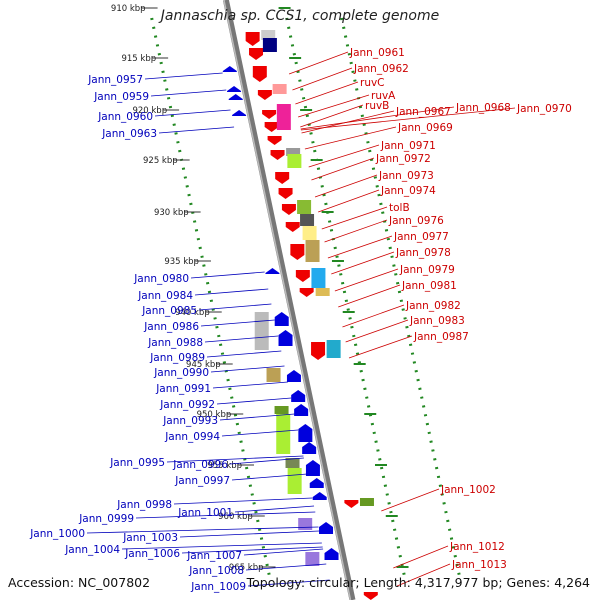  I want to click on left-gene-label: Jann_1000, so click(57, 534).